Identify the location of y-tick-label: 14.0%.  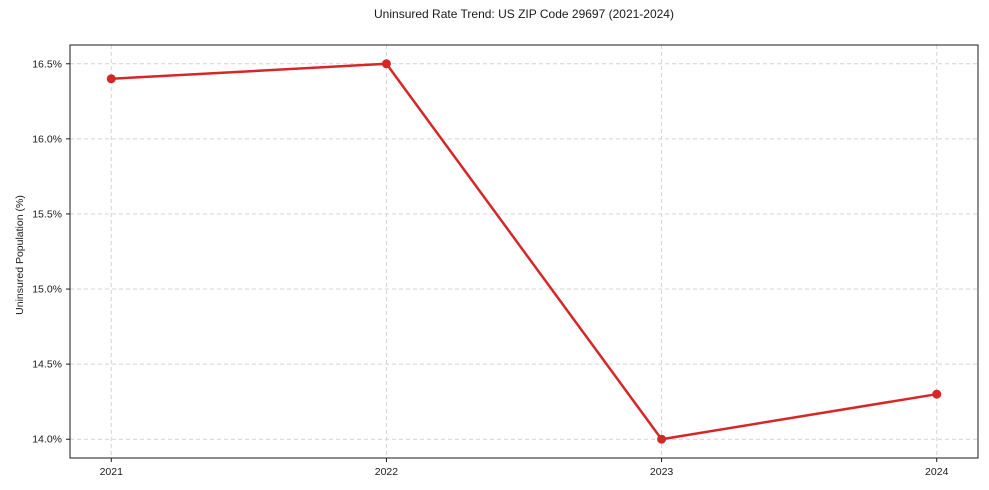
(47, 440).